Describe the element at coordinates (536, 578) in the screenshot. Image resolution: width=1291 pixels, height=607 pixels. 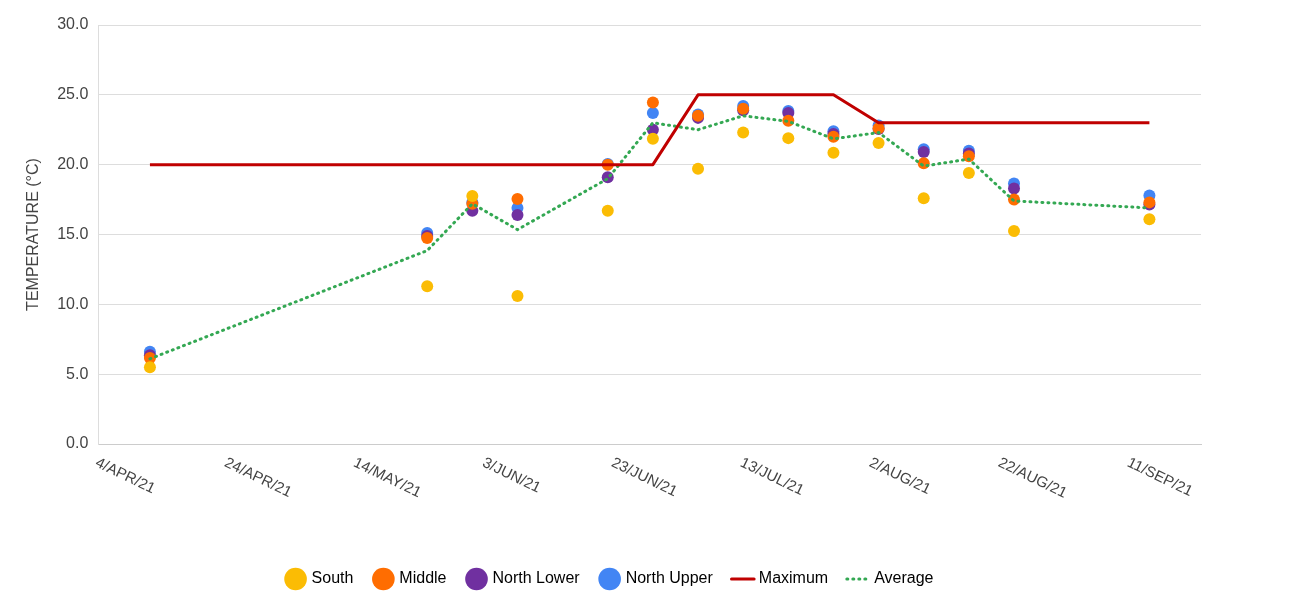
I see `legend-label: North Lower` at that location.